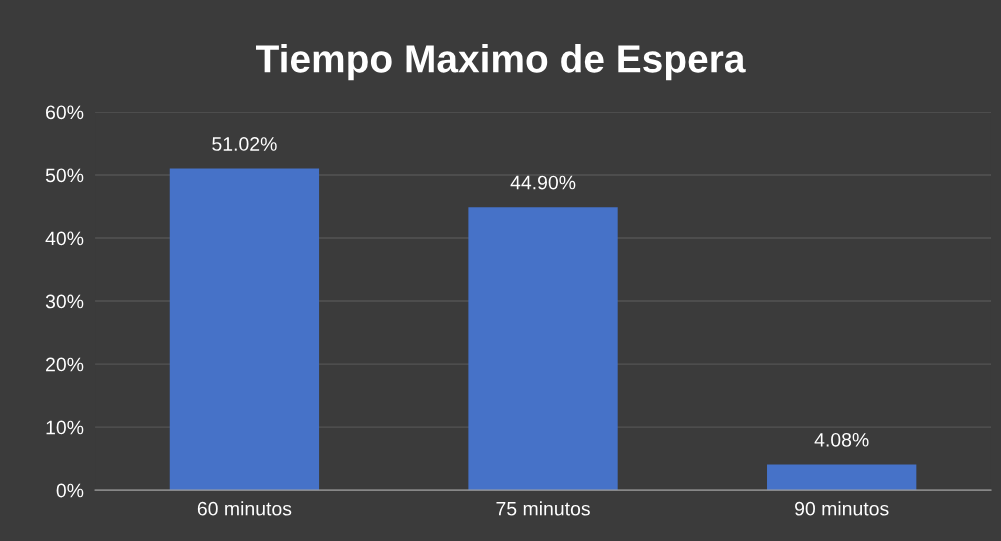 Image resolution: width=1001 pixels, height=541 pixels. What do you see at coordinates (65, 112) in the screenshot?
I see `y-tick-label: 60%` at bounding box center [65, 112].